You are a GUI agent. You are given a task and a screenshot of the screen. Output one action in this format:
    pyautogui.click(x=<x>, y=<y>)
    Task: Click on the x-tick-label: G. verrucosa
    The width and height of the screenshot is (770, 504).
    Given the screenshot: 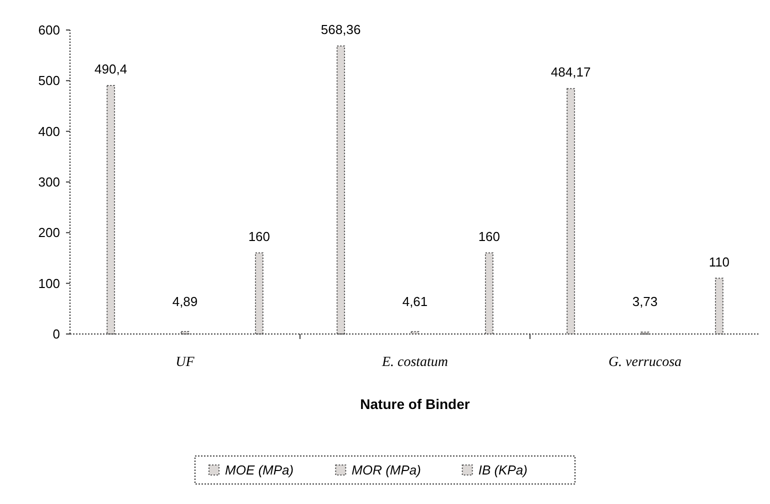 What is the action you would take?
    pyautogui.click(x=645, y=362)
    